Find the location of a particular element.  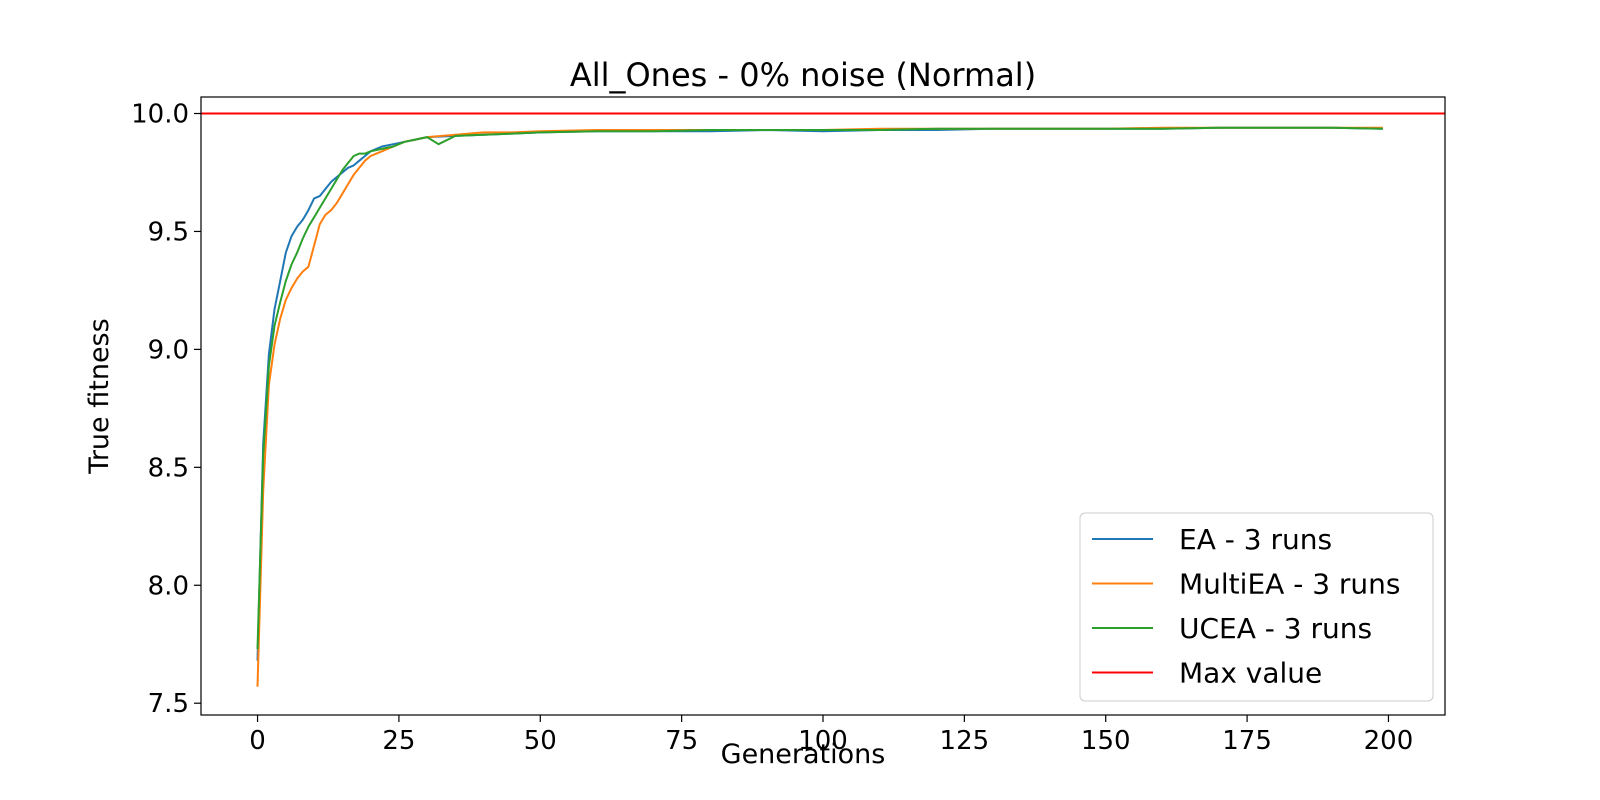

x-axis-title: Generations is located at coordinates (803, 754).